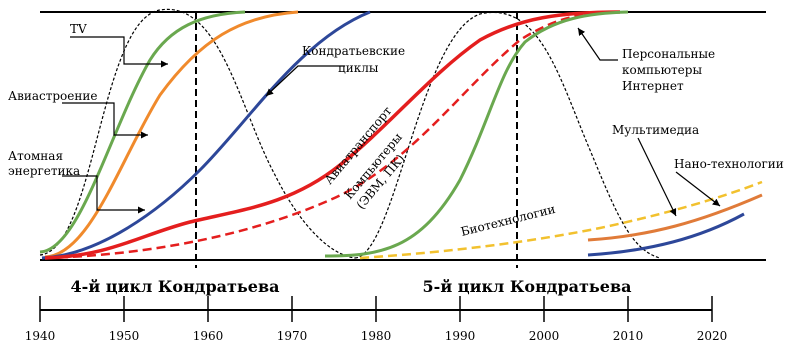 This screenshot has width=790, height=349. I want to click on cycle-5-title: 5-й цикл Кондратьева, so click(527, 286).